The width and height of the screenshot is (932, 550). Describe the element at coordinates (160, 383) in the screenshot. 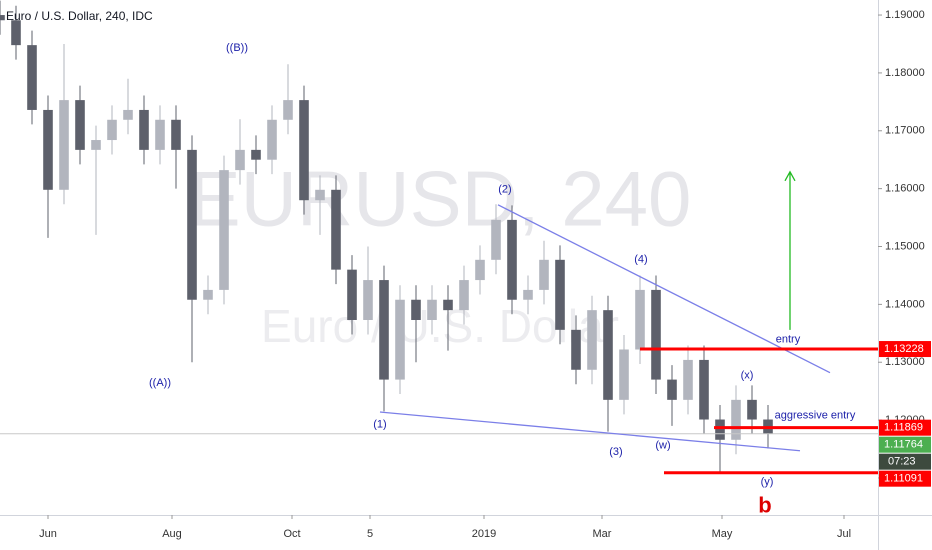

I see `annotation: ((A))` at that location.